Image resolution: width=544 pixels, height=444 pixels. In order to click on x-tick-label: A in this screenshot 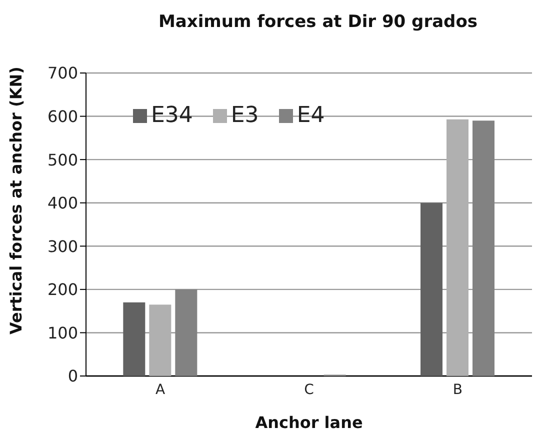, I will do `click(161, 390)`.